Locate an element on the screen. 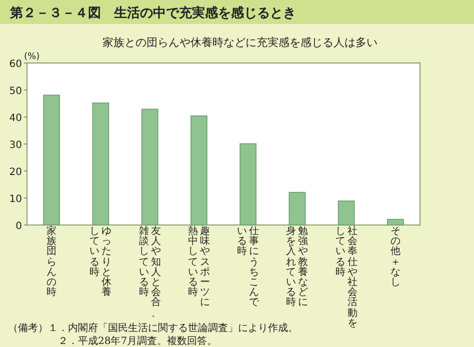 The height and width of the screenshot is (347, 474). y-tick-label: 60 is located at coordinates (15, 64).